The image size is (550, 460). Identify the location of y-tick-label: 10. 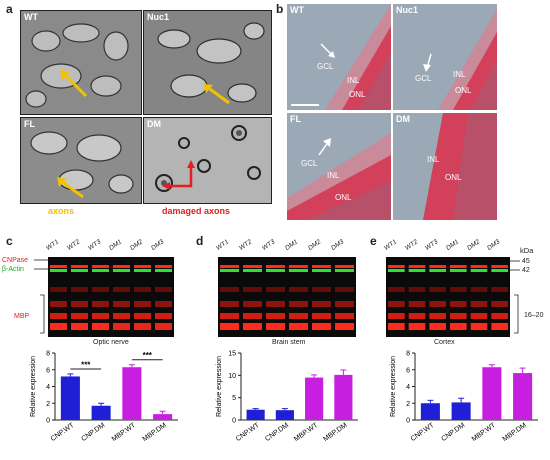
(232, 376).